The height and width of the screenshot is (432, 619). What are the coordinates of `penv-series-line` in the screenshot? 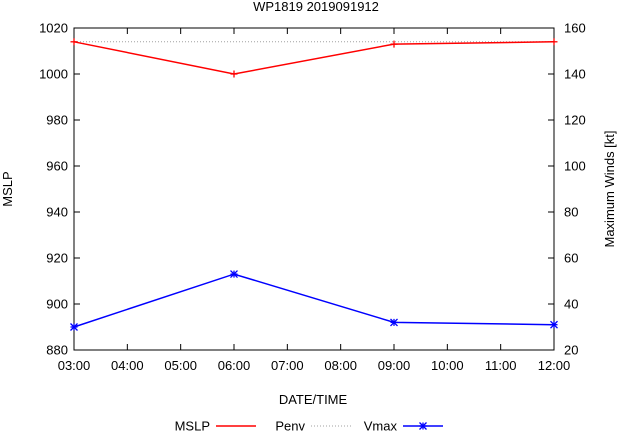 It's located at (314, 58).